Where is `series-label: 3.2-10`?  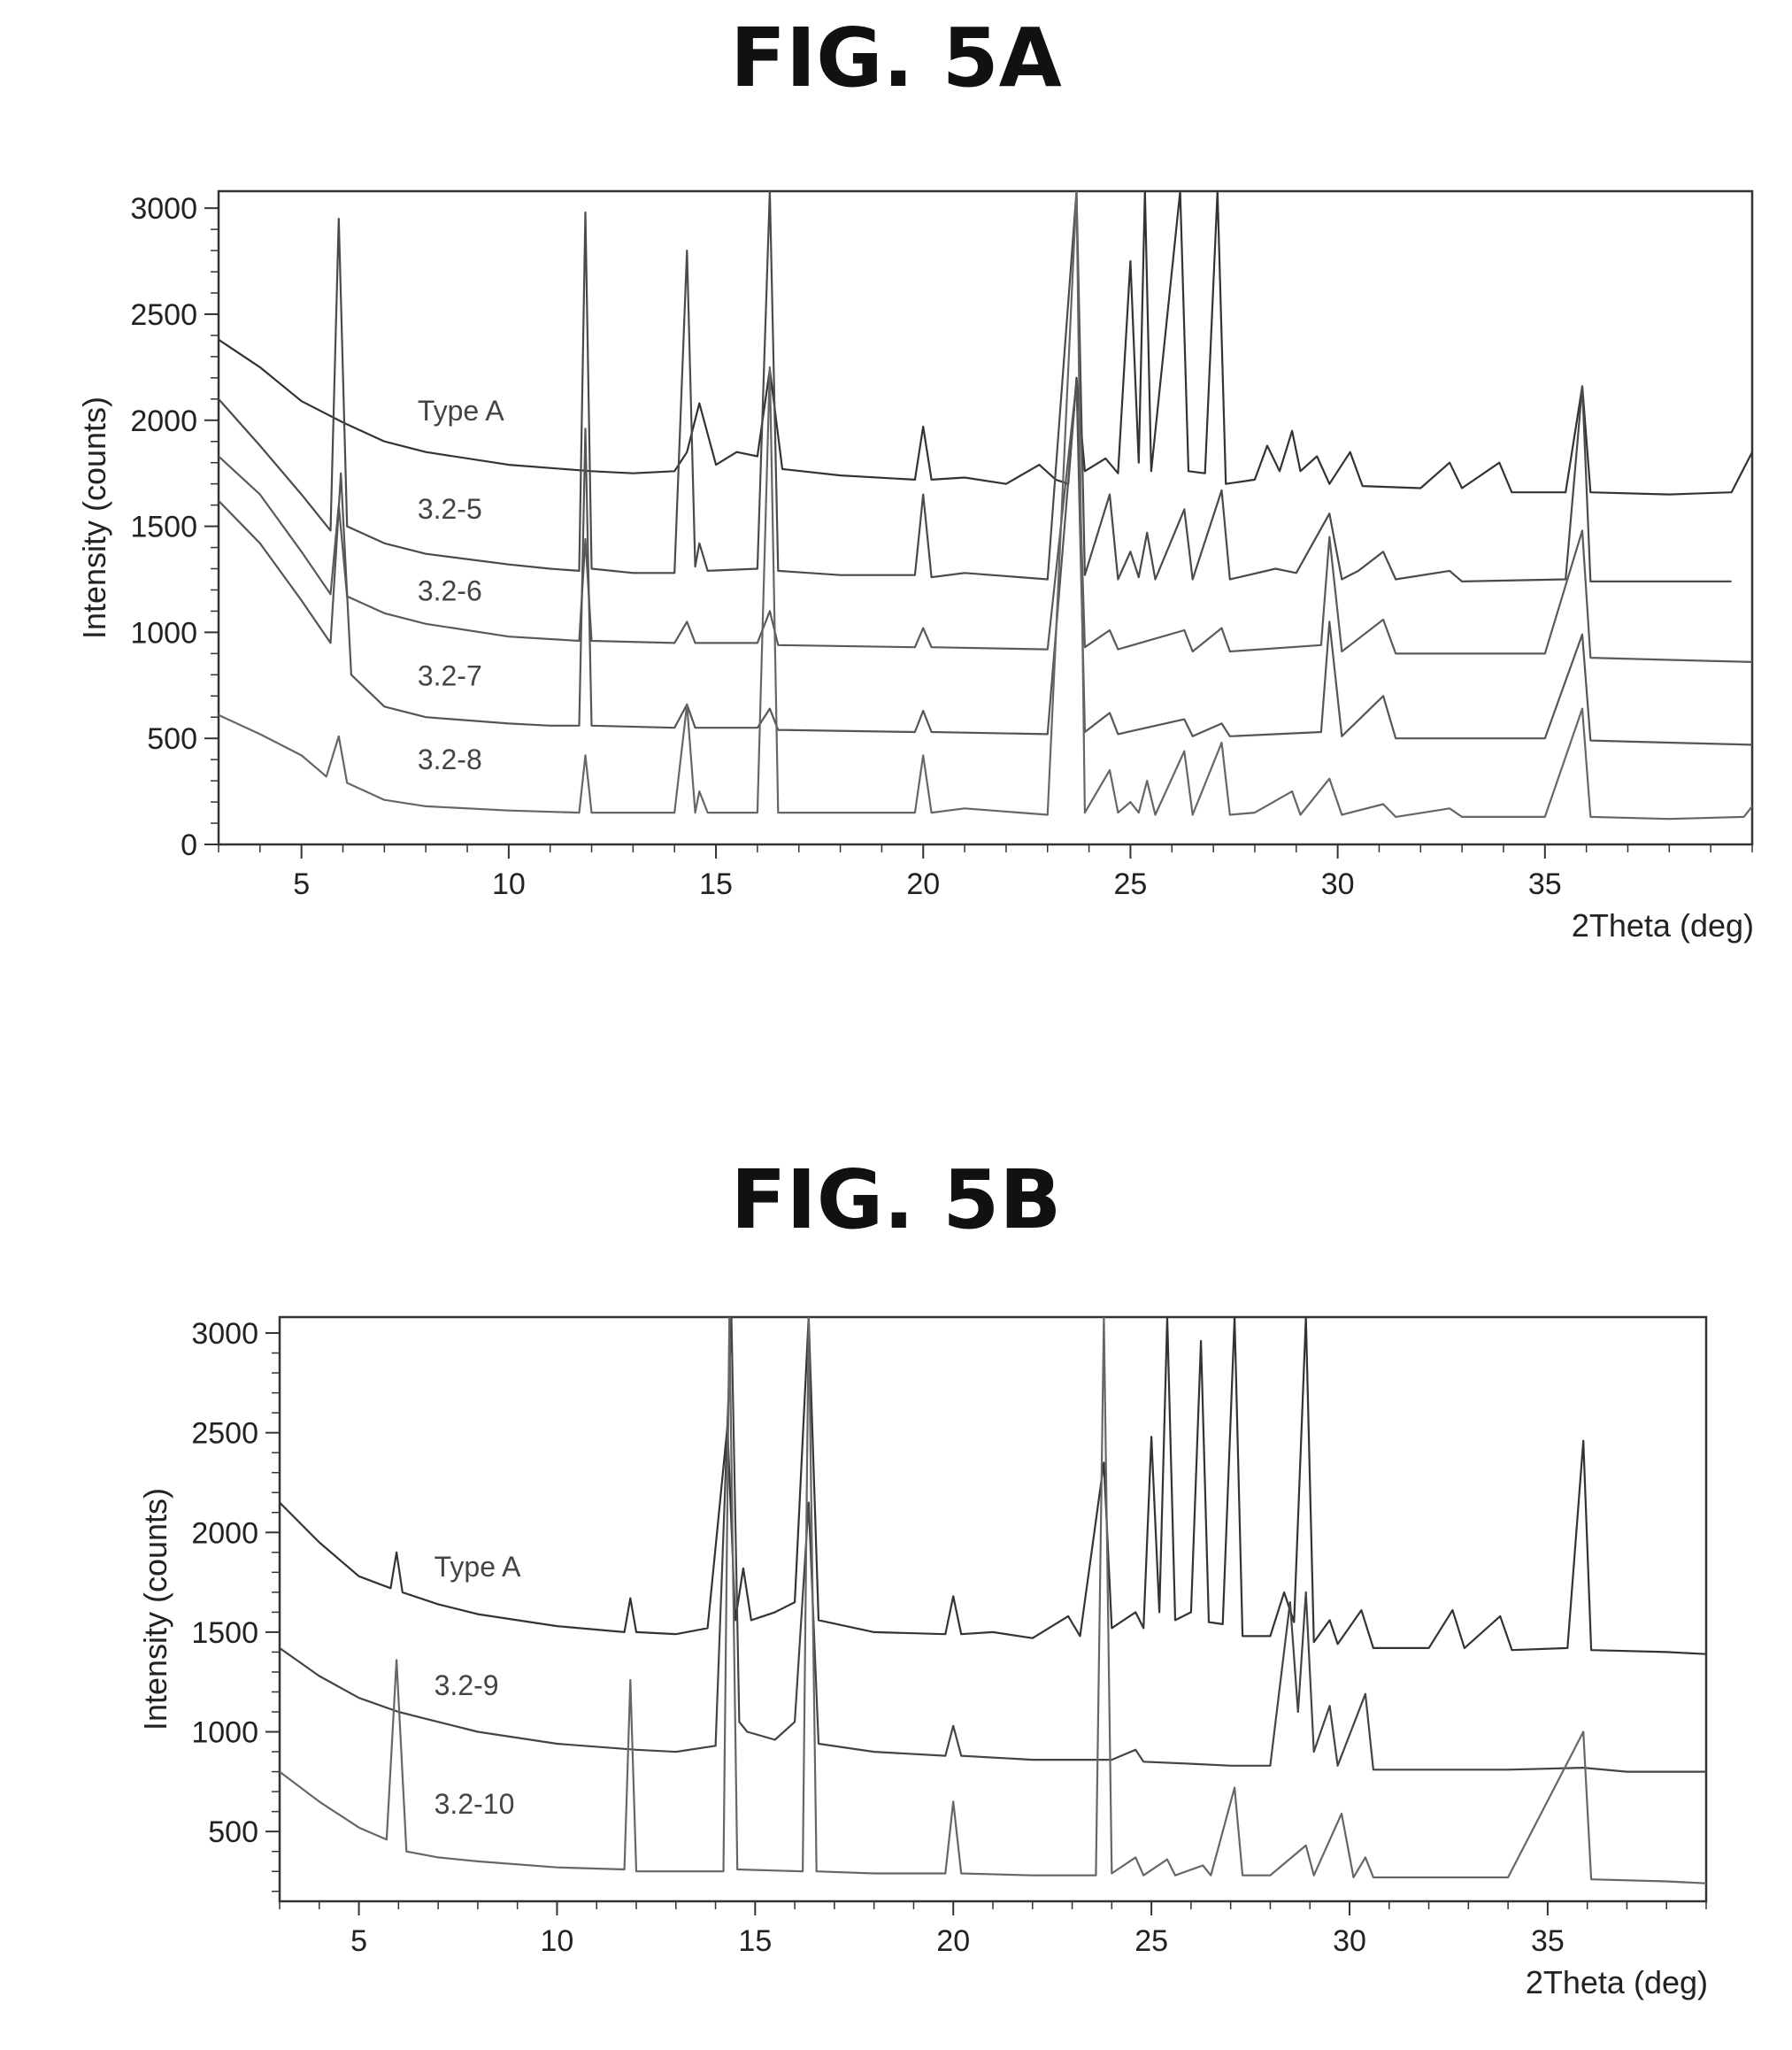
series-label: 3.2-10 is located at coordinates (475, 1804).